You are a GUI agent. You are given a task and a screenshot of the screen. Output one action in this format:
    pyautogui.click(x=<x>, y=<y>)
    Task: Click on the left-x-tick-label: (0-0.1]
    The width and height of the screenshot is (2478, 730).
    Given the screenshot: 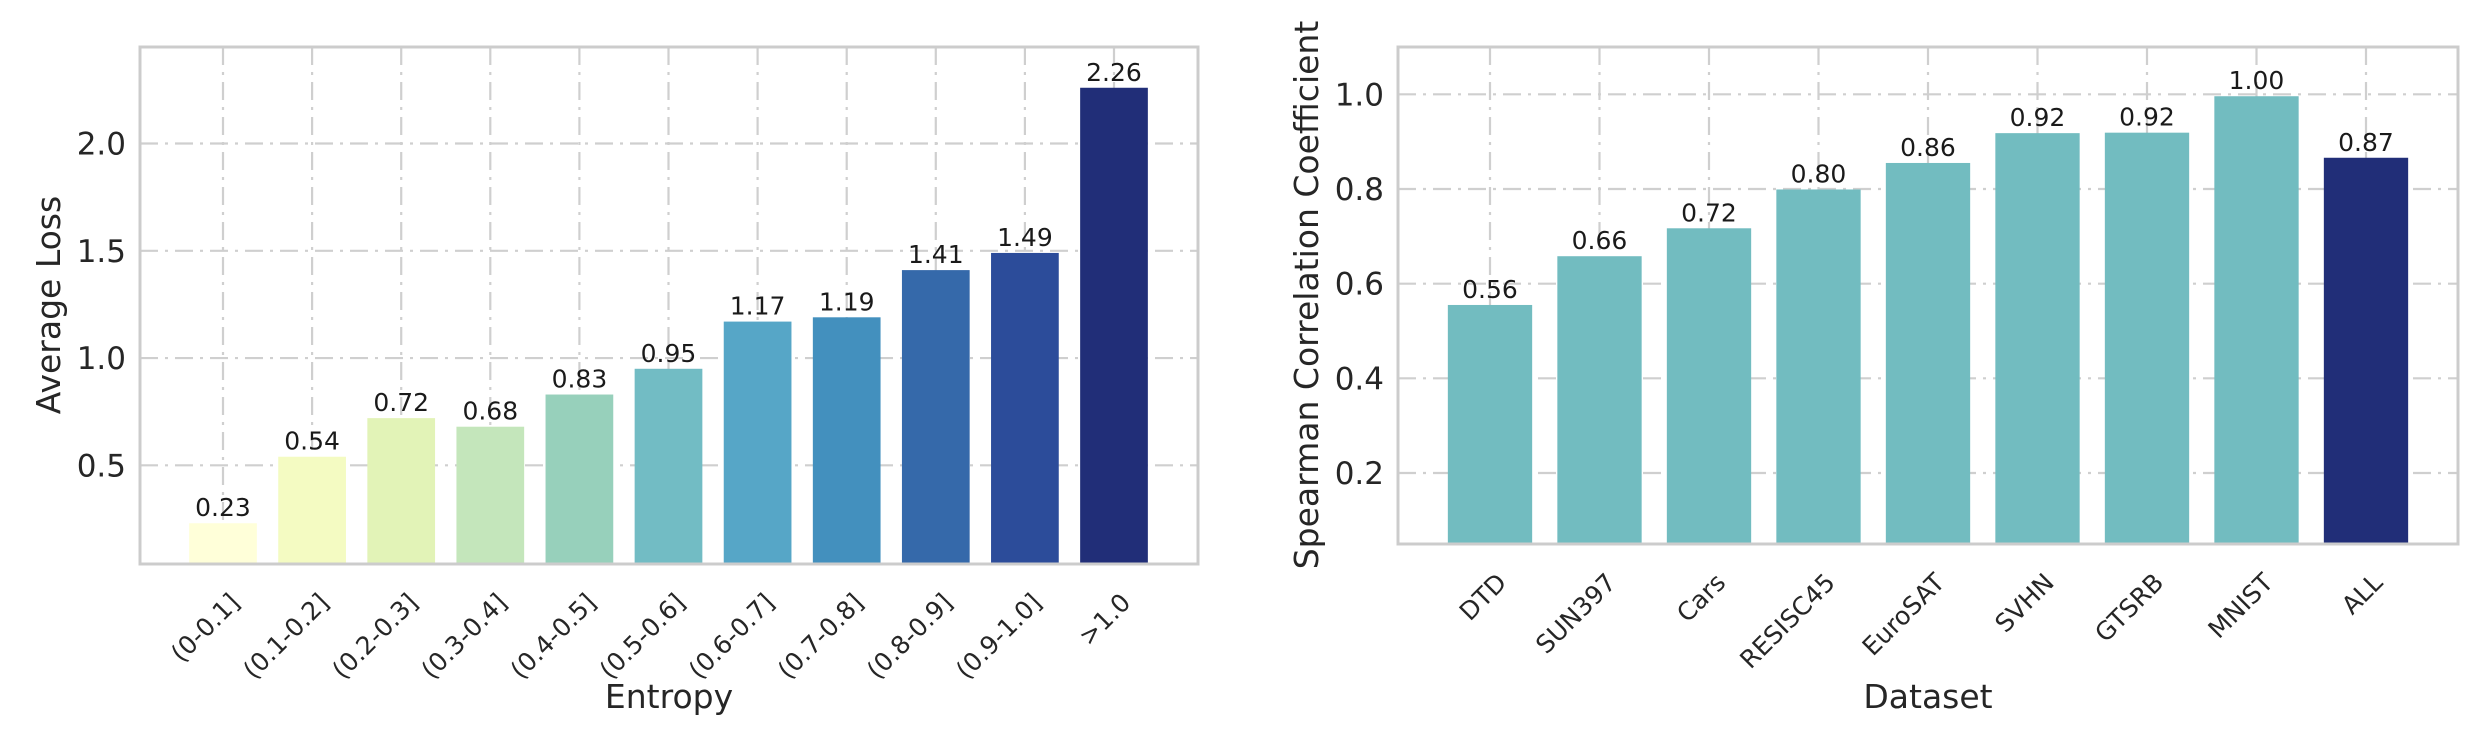 What is the action you would take?
    pyautogui.click(x=205, y=628)
    